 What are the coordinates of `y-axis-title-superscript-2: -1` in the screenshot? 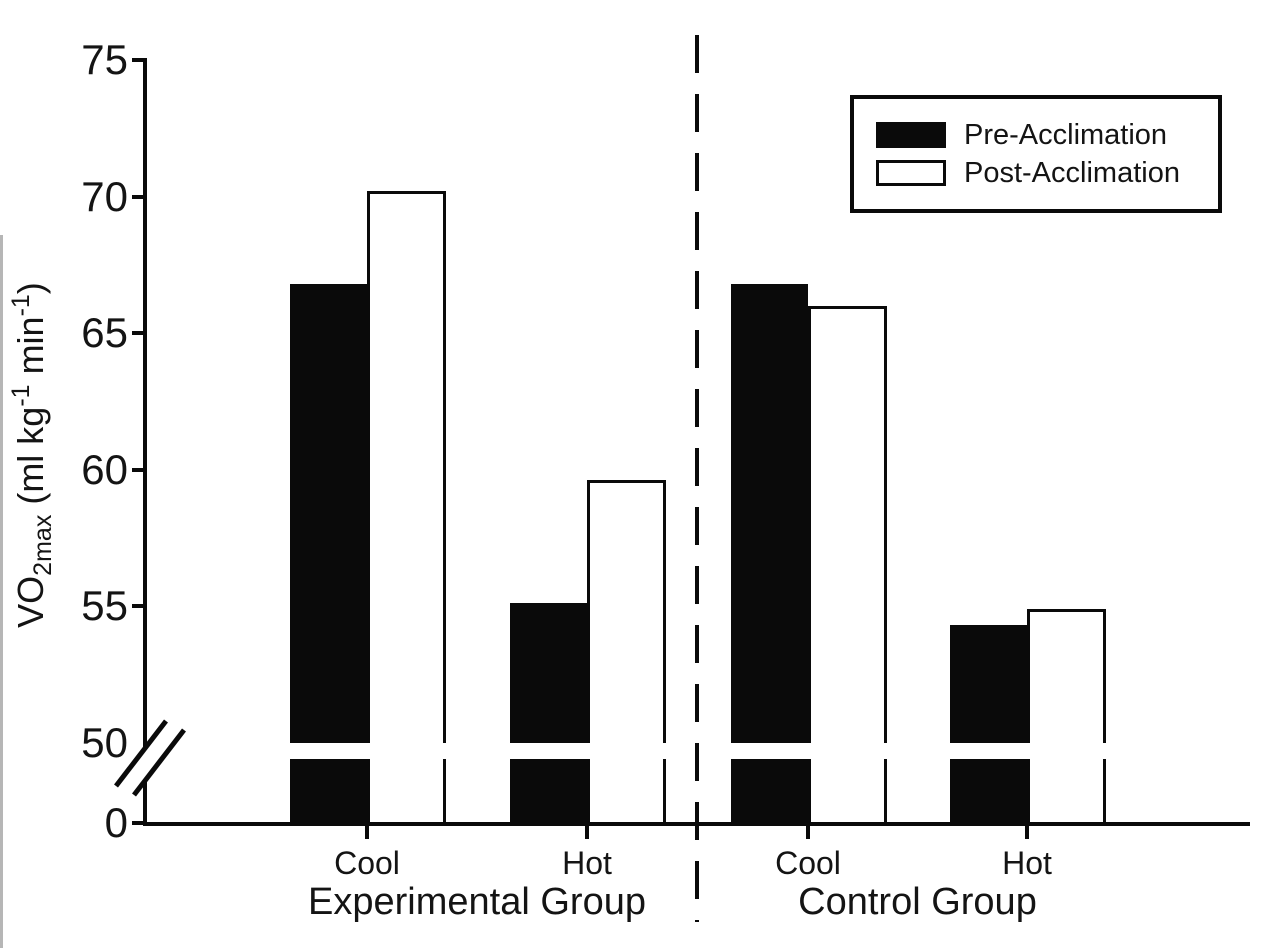 It's located at (21, 305).